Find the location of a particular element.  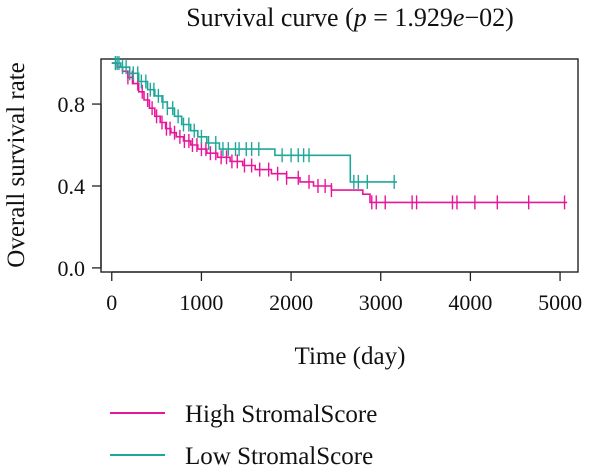

y-tick-label: 0.8 is located at coordinates (72, 104).